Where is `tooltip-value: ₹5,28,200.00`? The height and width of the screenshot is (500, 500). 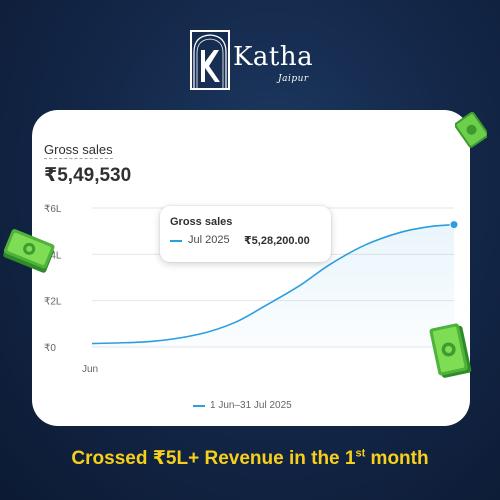 tooltip-value: ₹5,28,200.00 is located at coordinates (277, 241).